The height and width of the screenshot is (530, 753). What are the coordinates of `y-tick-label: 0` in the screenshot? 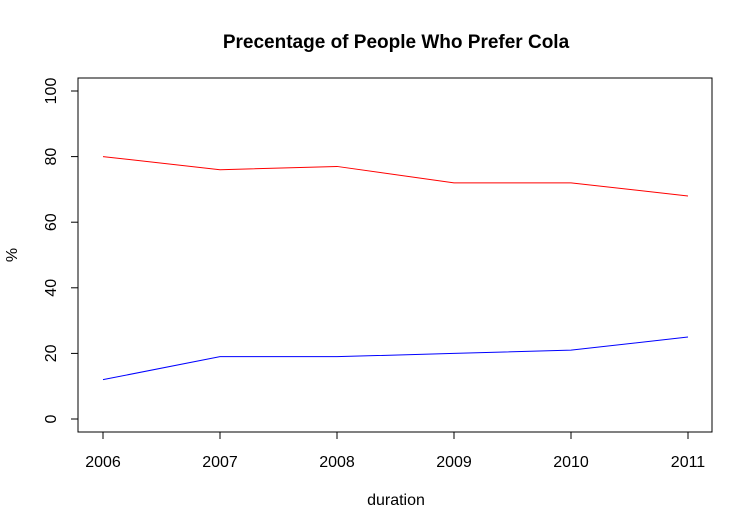 It's located at (51, 418).